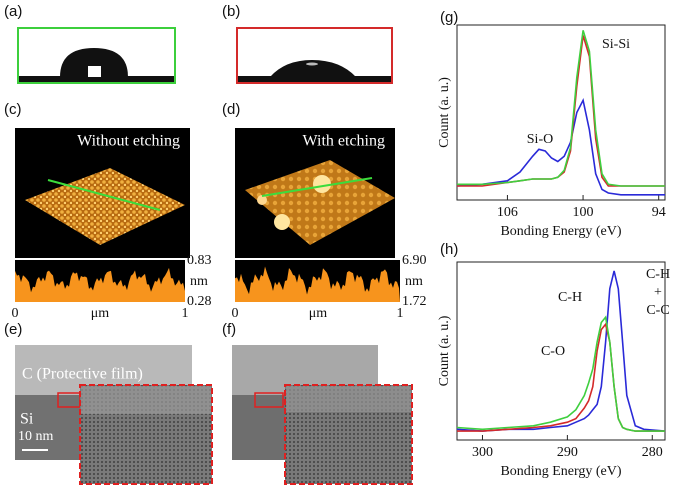 The image size is (685, 492). Describe the element at coordinates (199, 301) in the screenshot. I see `profile-min: 0.28` at that location.